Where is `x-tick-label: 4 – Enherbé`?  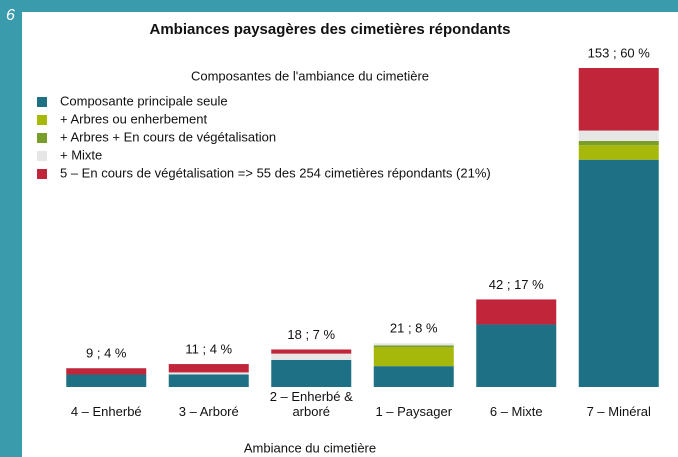 x-tick-label: 4 – Enherbé is located at coordinates (106, 411).